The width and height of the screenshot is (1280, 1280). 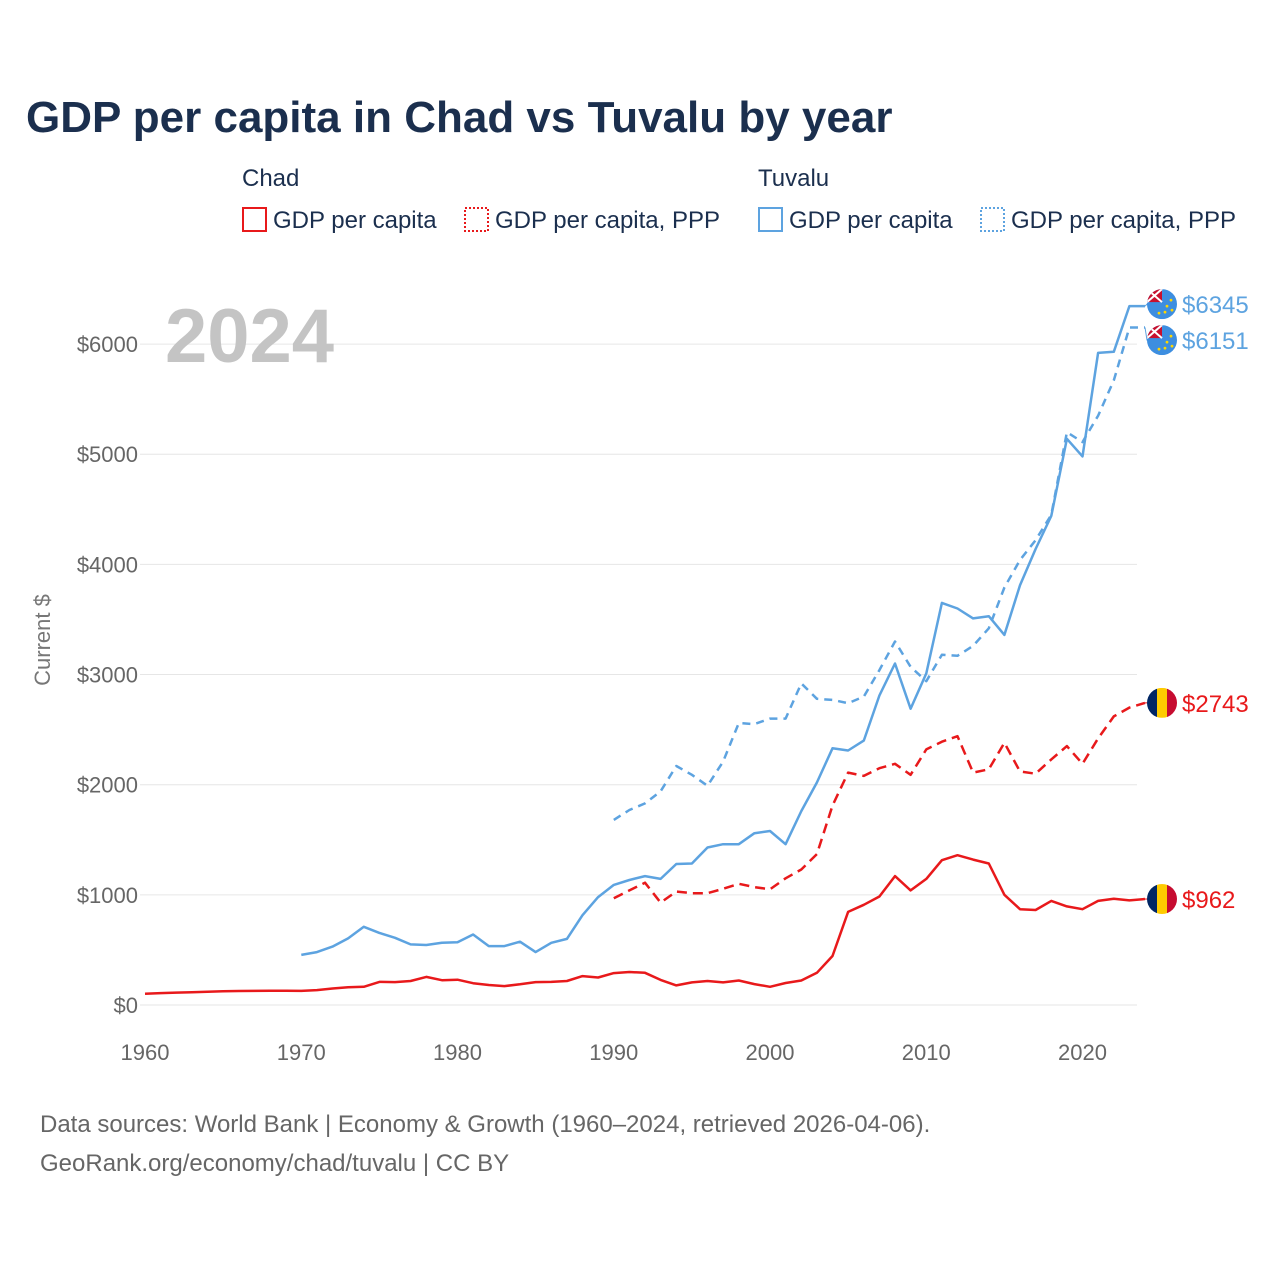 I want to click on legend-swatch-tuvalu-gdp, so click(x=770, y=219).